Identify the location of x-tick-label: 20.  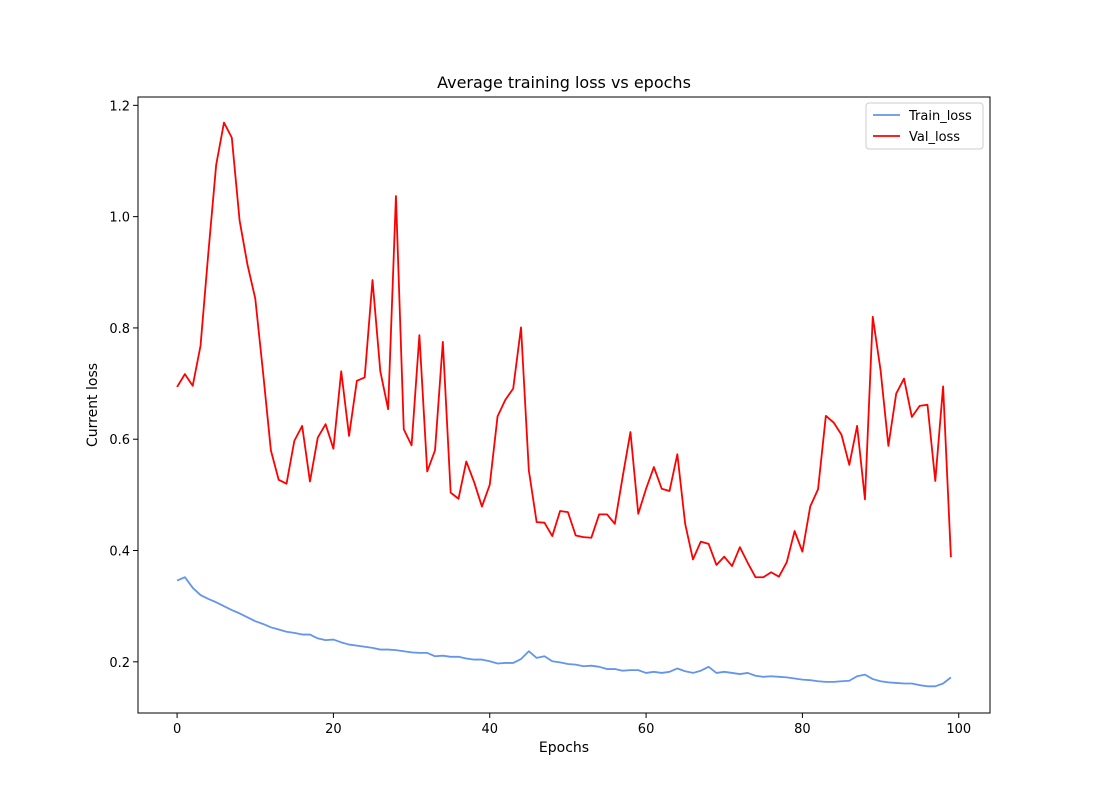
(333, 729).